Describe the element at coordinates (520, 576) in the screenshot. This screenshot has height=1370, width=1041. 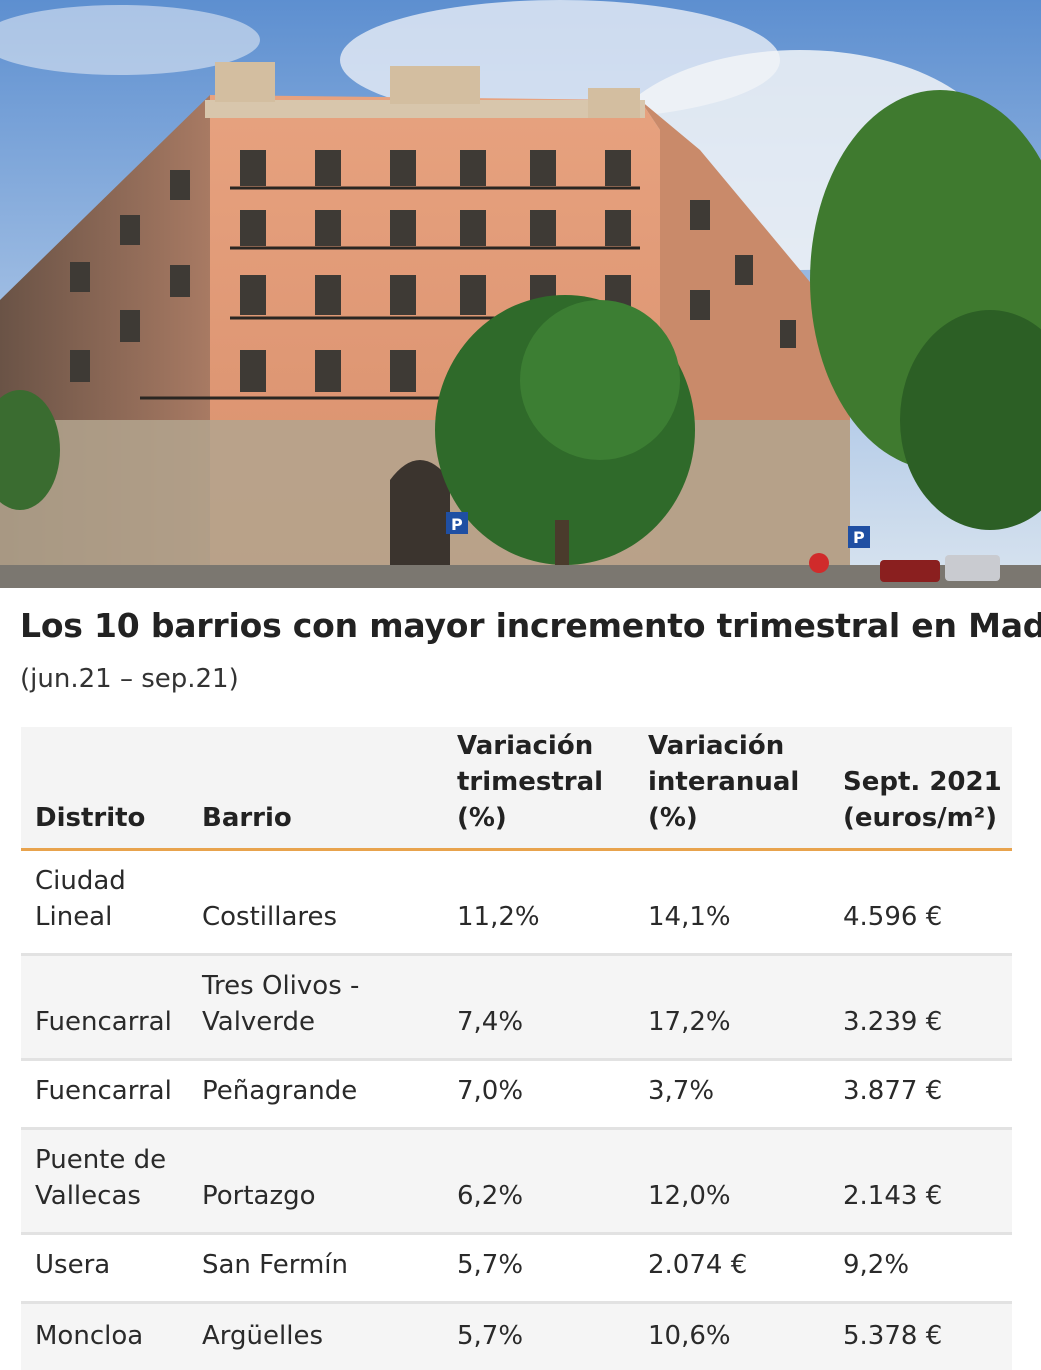
I see `street` at that location.